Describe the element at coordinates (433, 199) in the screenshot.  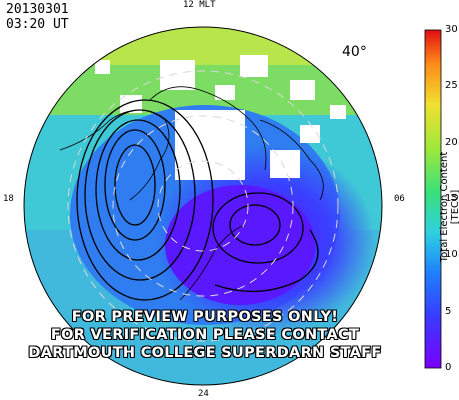
I see `colorbar` at that location.